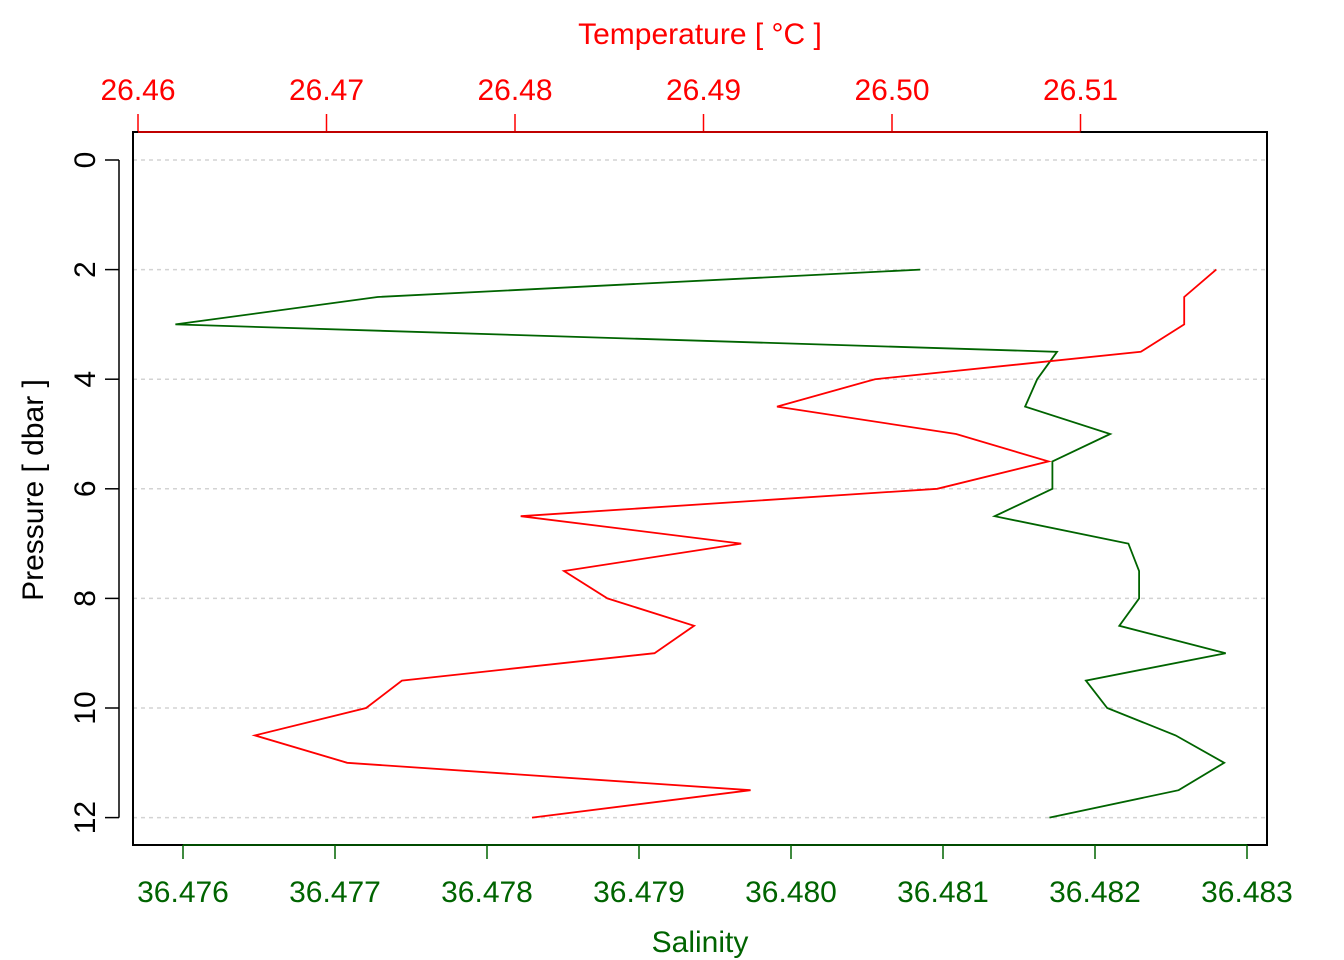  I want to click on pressure-tick-label: 10, so click(85, 707).